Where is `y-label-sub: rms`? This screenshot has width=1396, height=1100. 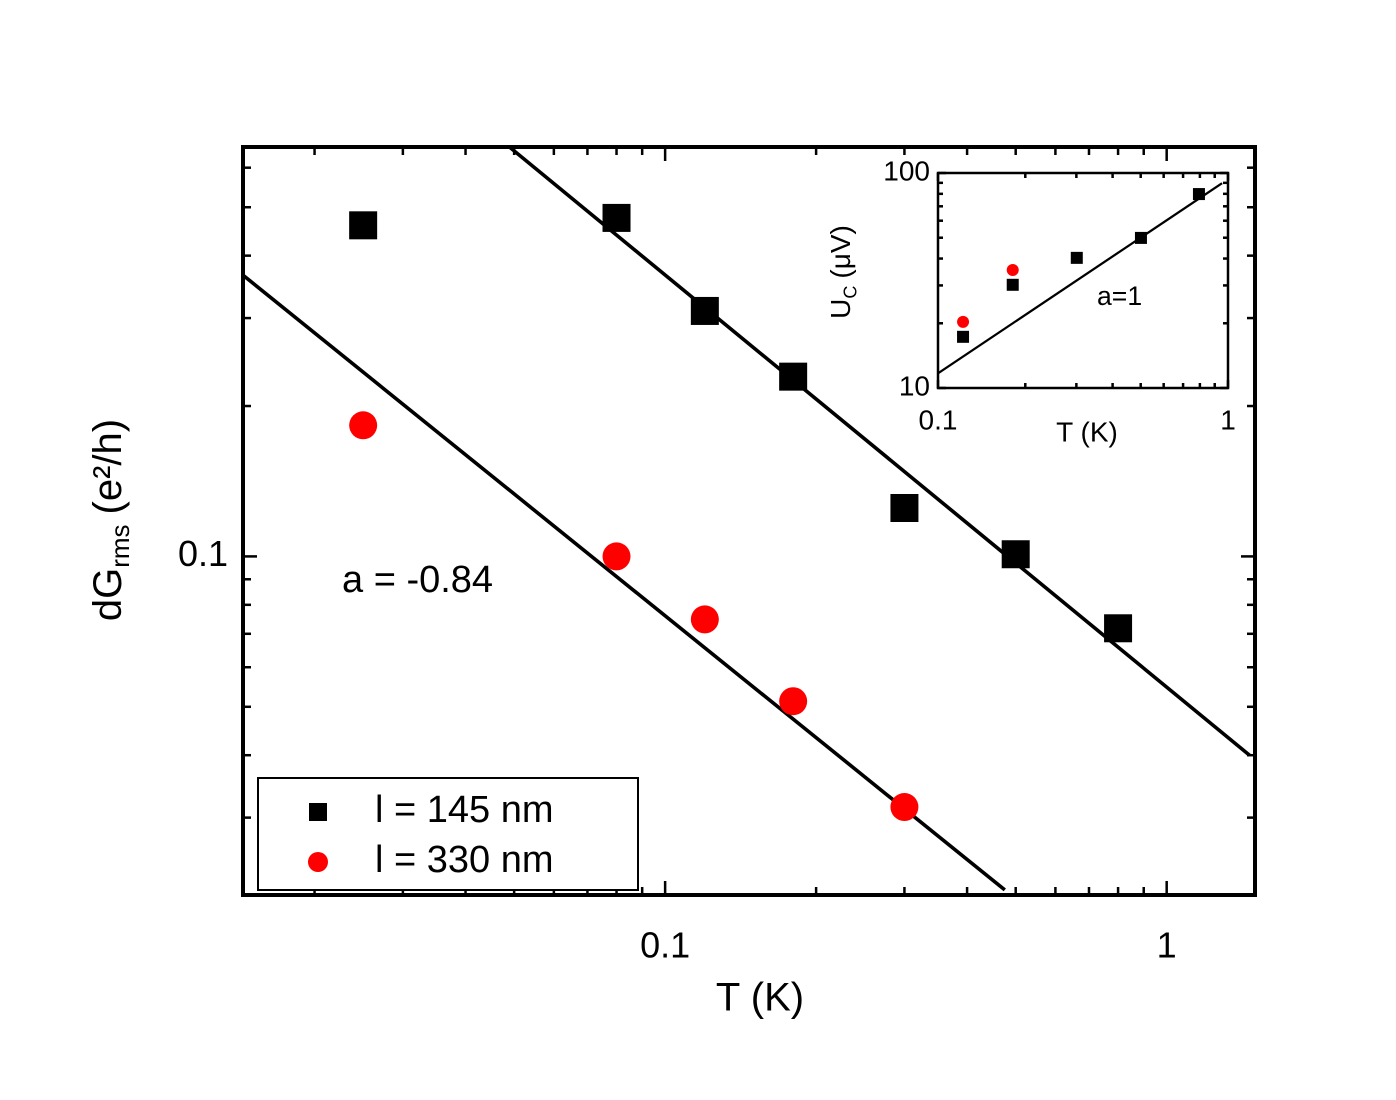 y-label-sub: rms is located at coordinates (120, 545).